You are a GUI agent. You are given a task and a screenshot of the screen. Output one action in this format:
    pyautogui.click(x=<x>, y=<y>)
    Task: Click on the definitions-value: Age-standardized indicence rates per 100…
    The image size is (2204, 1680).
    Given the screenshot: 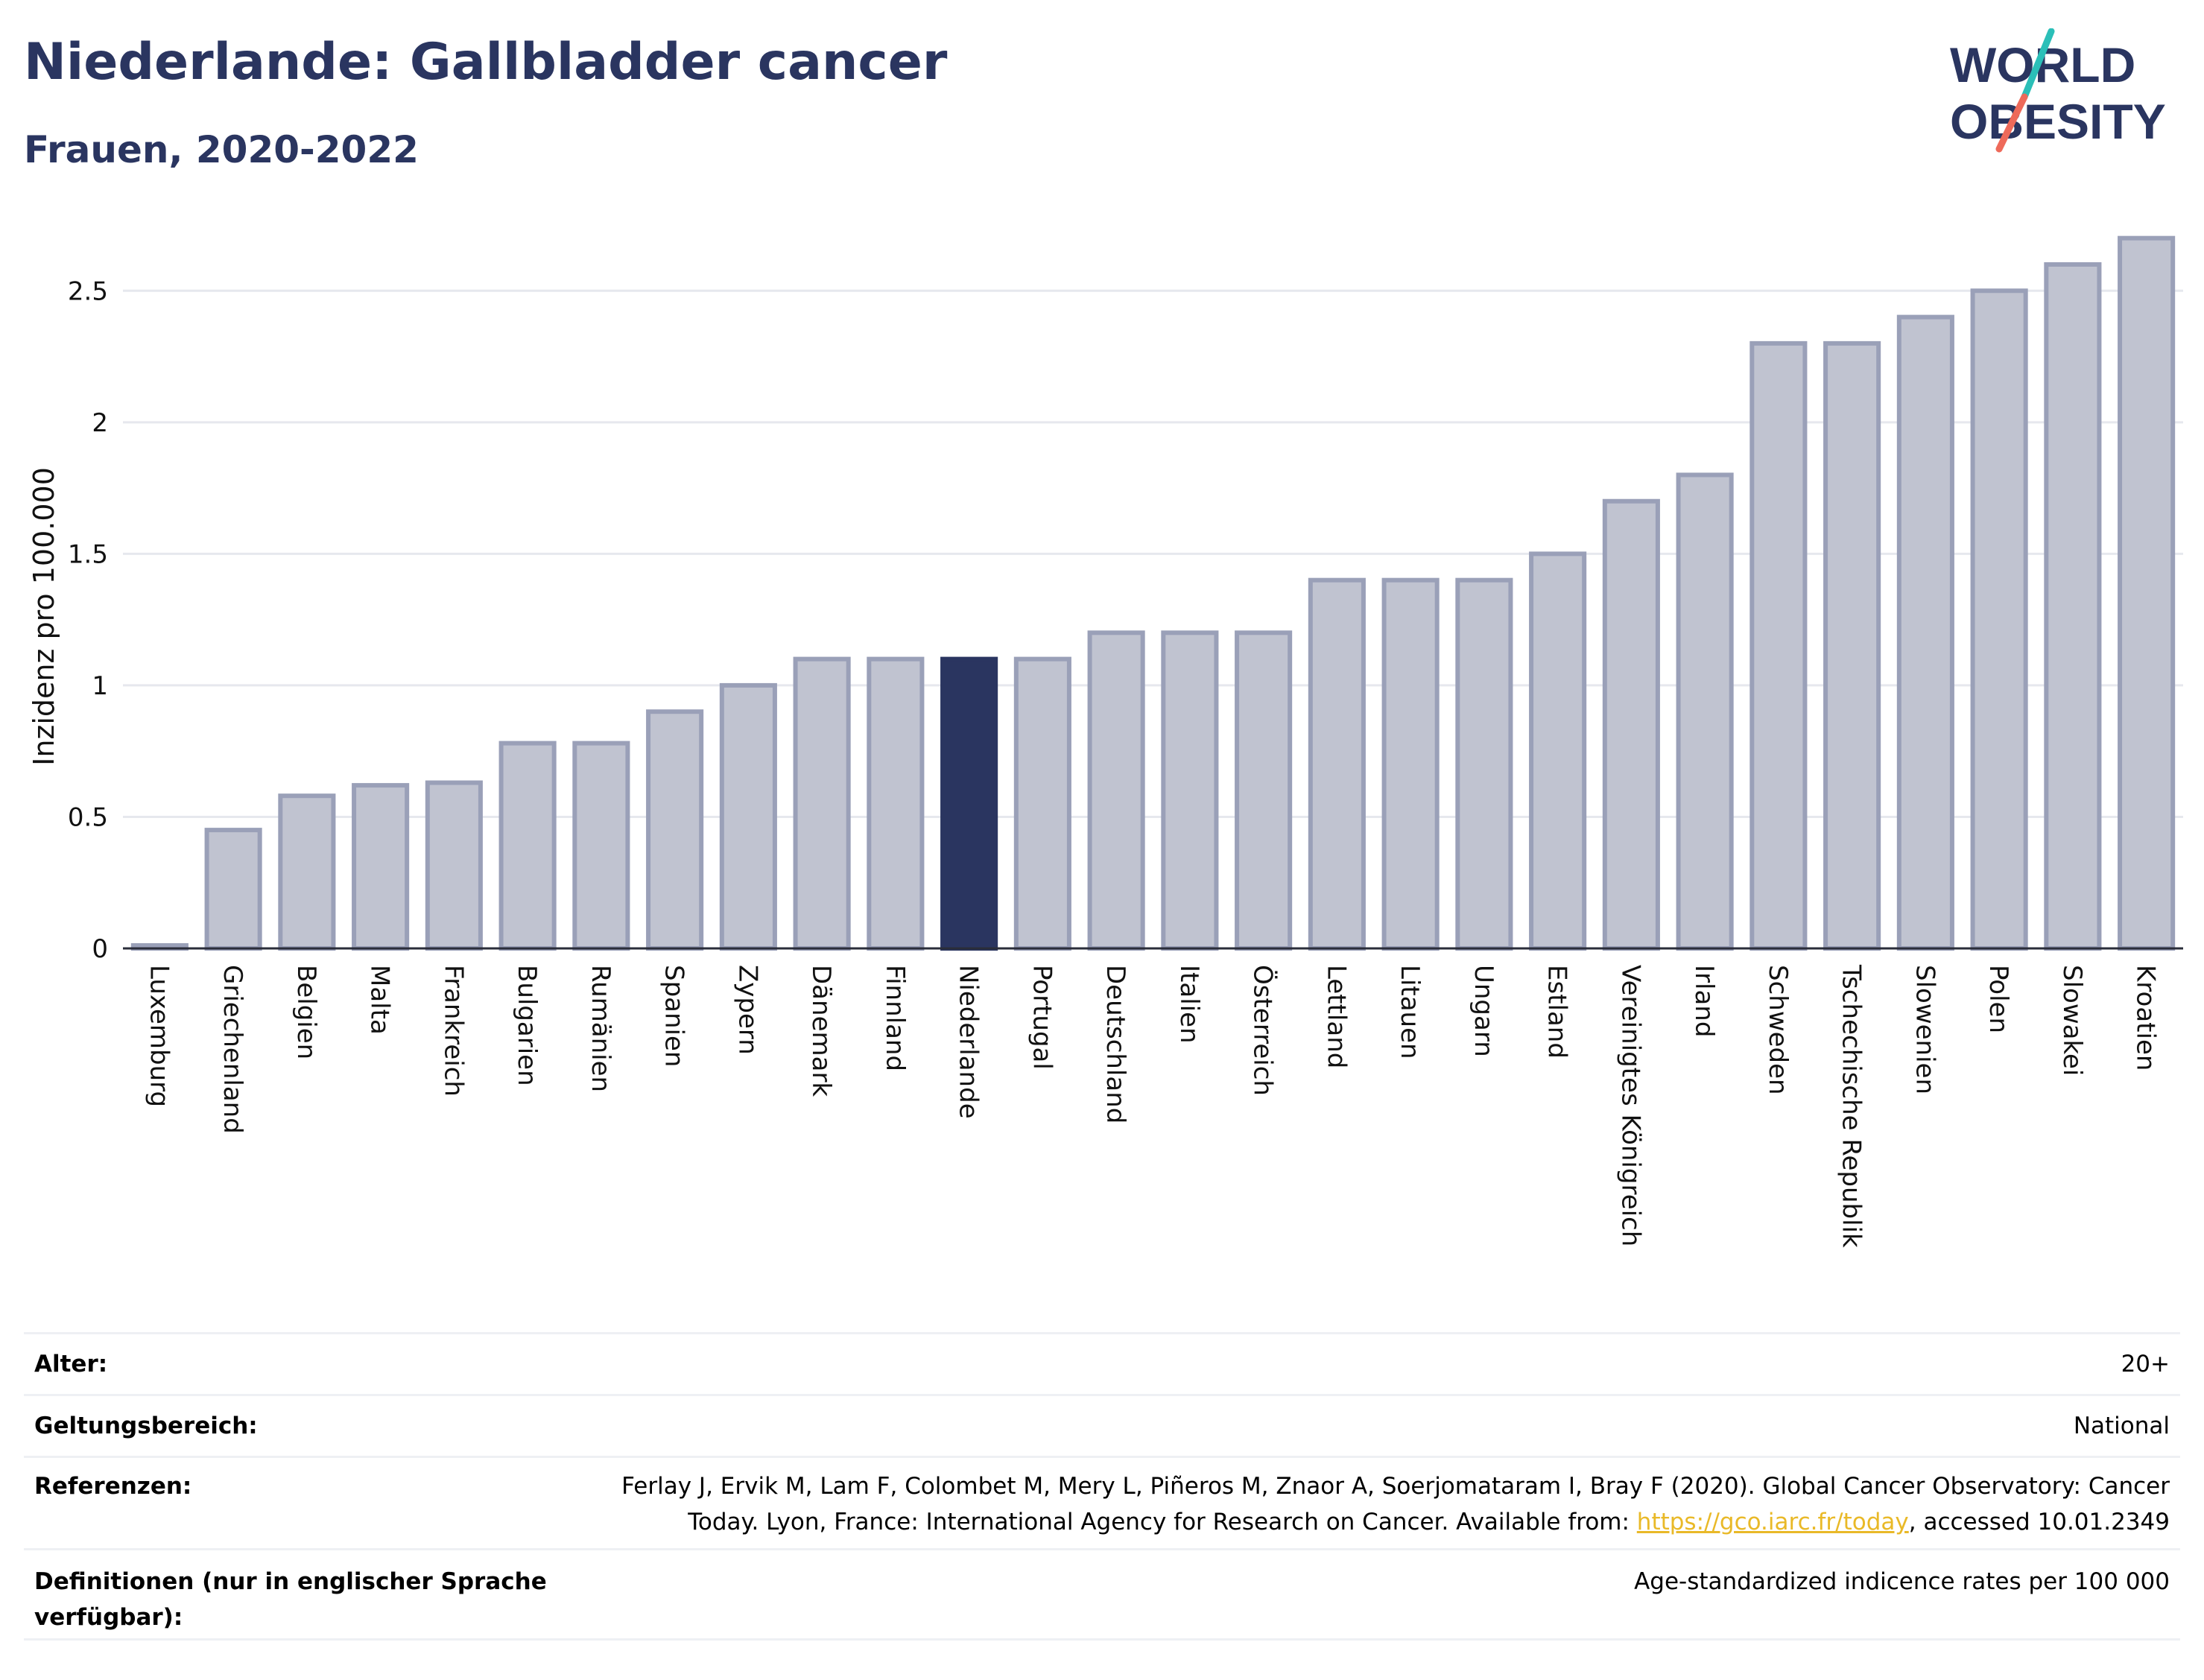 What is the action you would take?
    pyautogui.click(x=1902, y=1581)
    